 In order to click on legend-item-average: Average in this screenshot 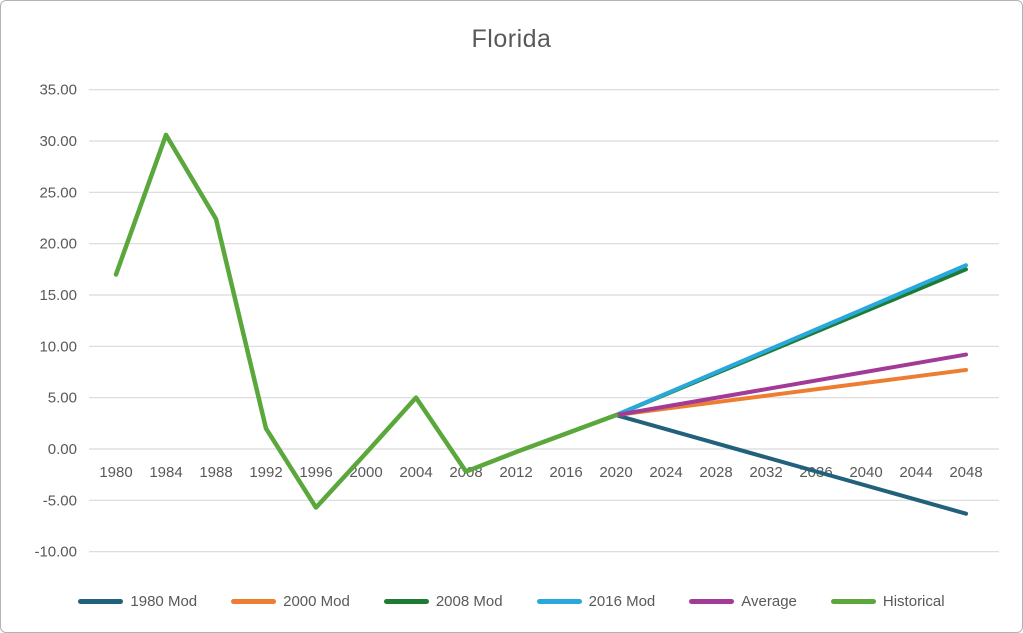, I will do `click(743, 601)`.